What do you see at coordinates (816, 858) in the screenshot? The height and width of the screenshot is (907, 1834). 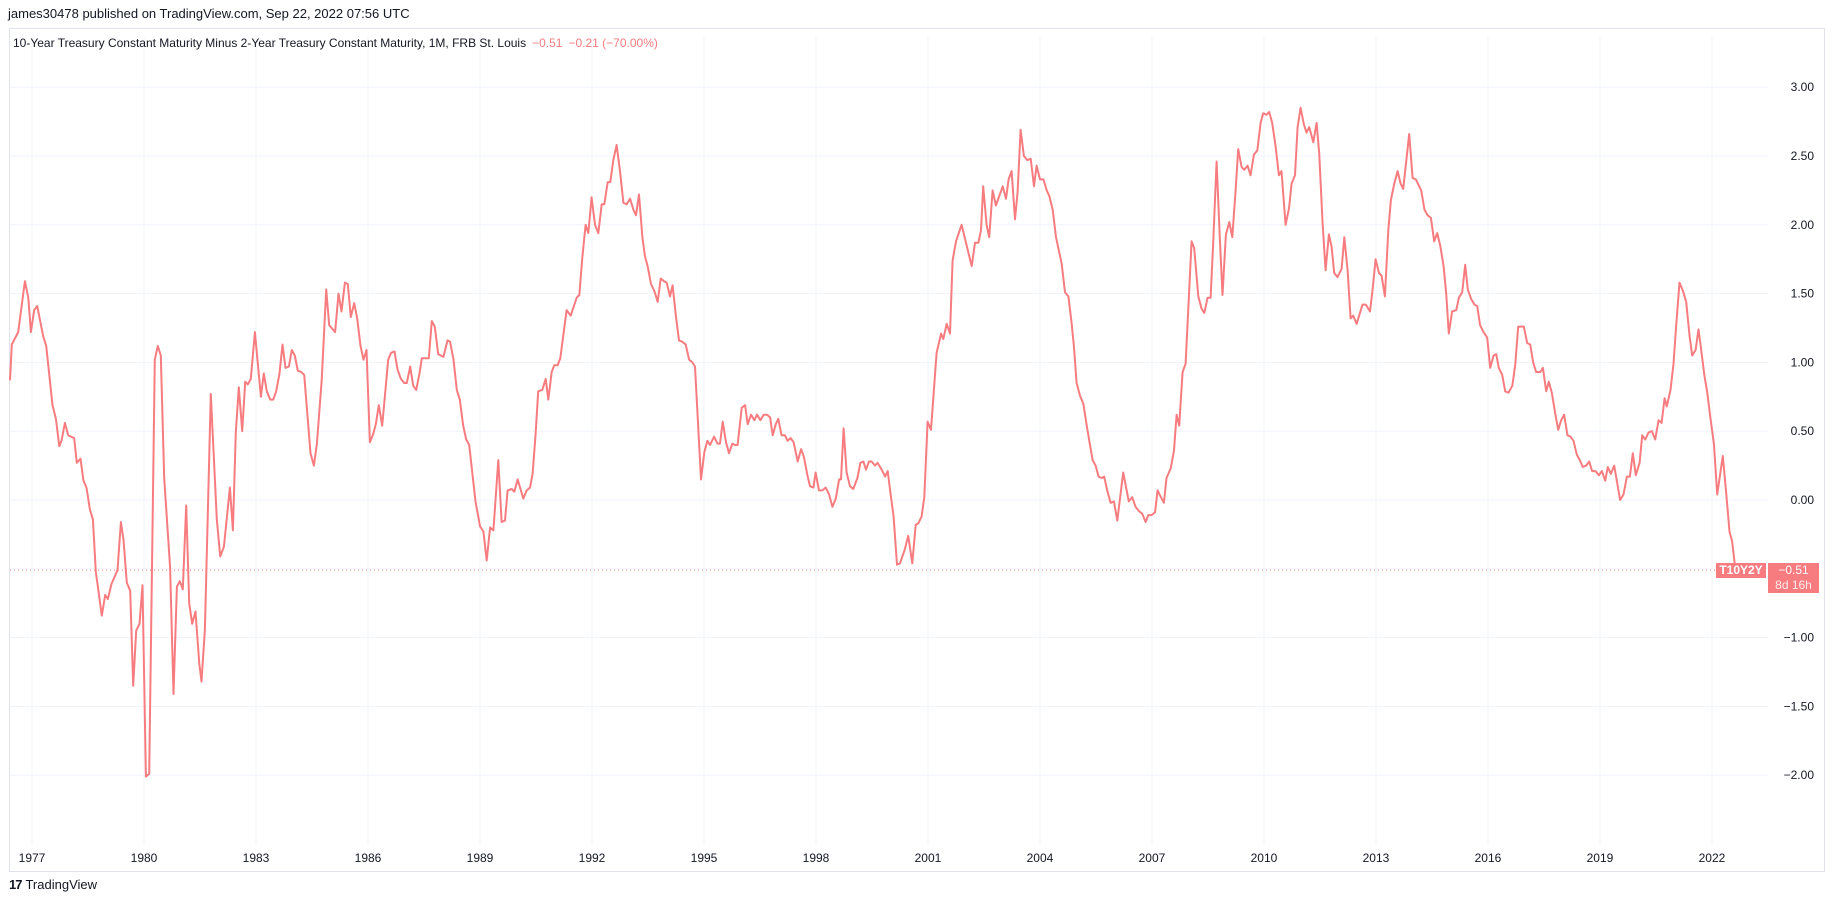 I see `x-tick-label: 1998` at bounding box center [816, 858].